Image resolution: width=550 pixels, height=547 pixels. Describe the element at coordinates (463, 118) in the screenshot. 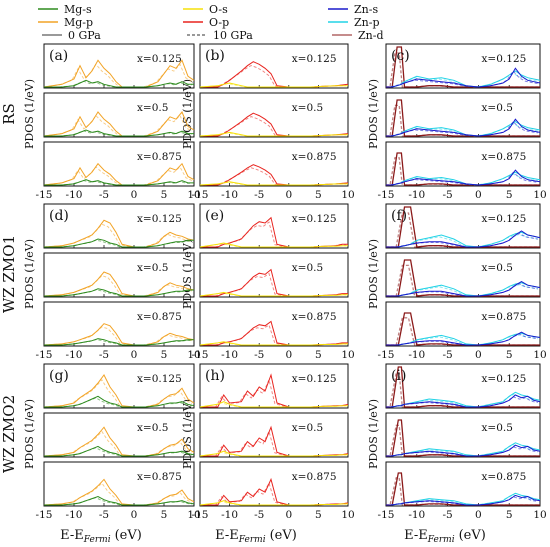

I see `series-line-zn-d-0gpa` at that location.